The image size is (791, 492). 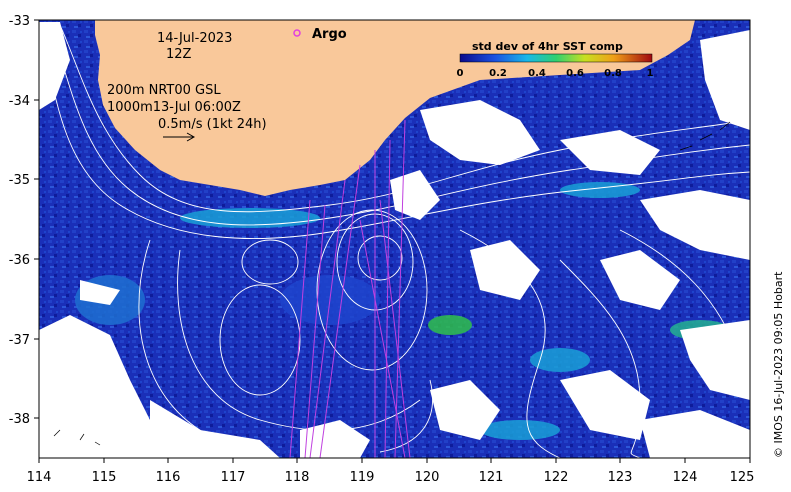 I want to click on credit-text: © IMOS 16-Jul-2023 09:05 Hobart, so click(x=778, y=364).